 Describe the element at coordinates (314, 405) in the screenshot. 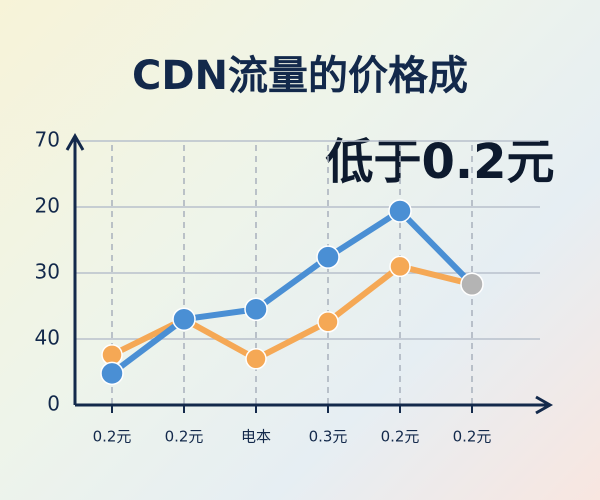

I see `x-axis` at that location.